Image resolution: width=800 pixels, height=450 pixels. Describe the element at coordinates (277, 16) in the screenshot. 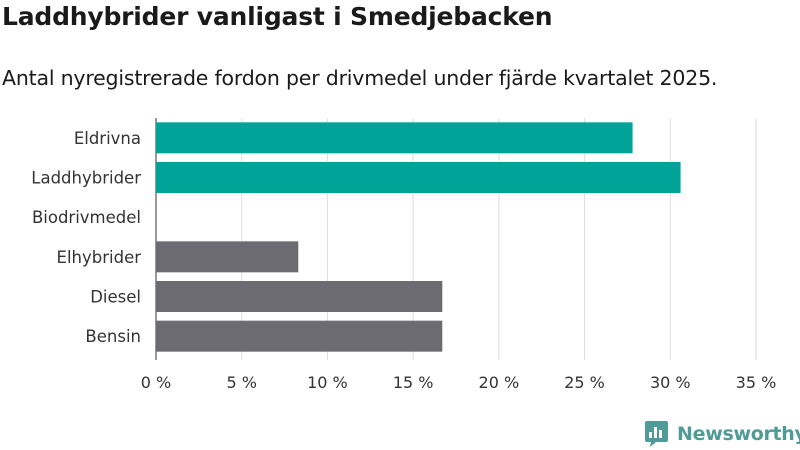

I see `chart-title: Laddhybrider vanligast i Smedjebacken` at that location.